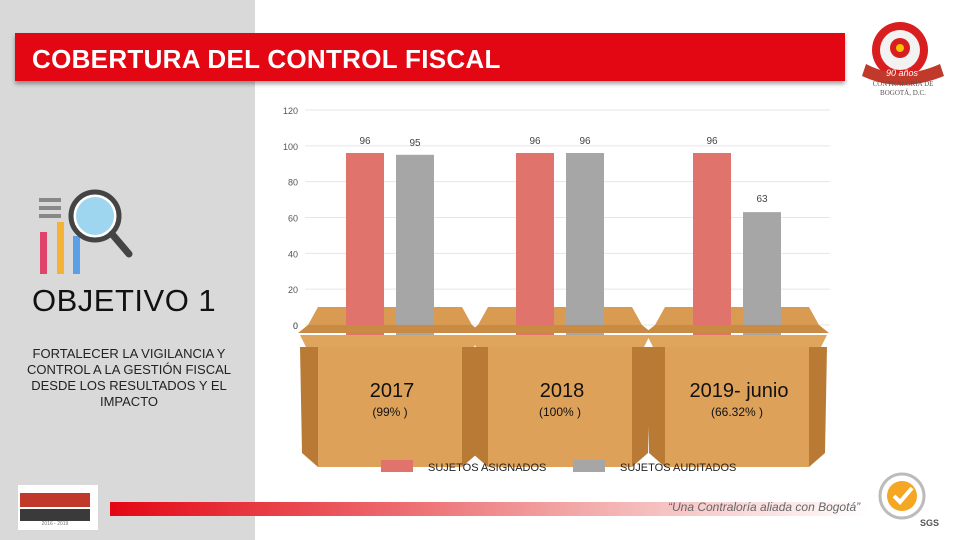 The height and width of the screenshot is (540, 960). I want to click on title-bar, so click(430, 57).